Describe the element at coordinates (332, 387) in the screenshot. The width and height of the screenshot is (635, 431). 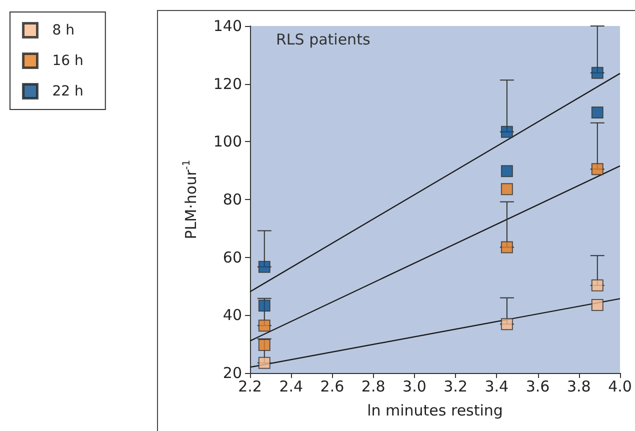
I see `x-tick-label: 2.6` at that location.